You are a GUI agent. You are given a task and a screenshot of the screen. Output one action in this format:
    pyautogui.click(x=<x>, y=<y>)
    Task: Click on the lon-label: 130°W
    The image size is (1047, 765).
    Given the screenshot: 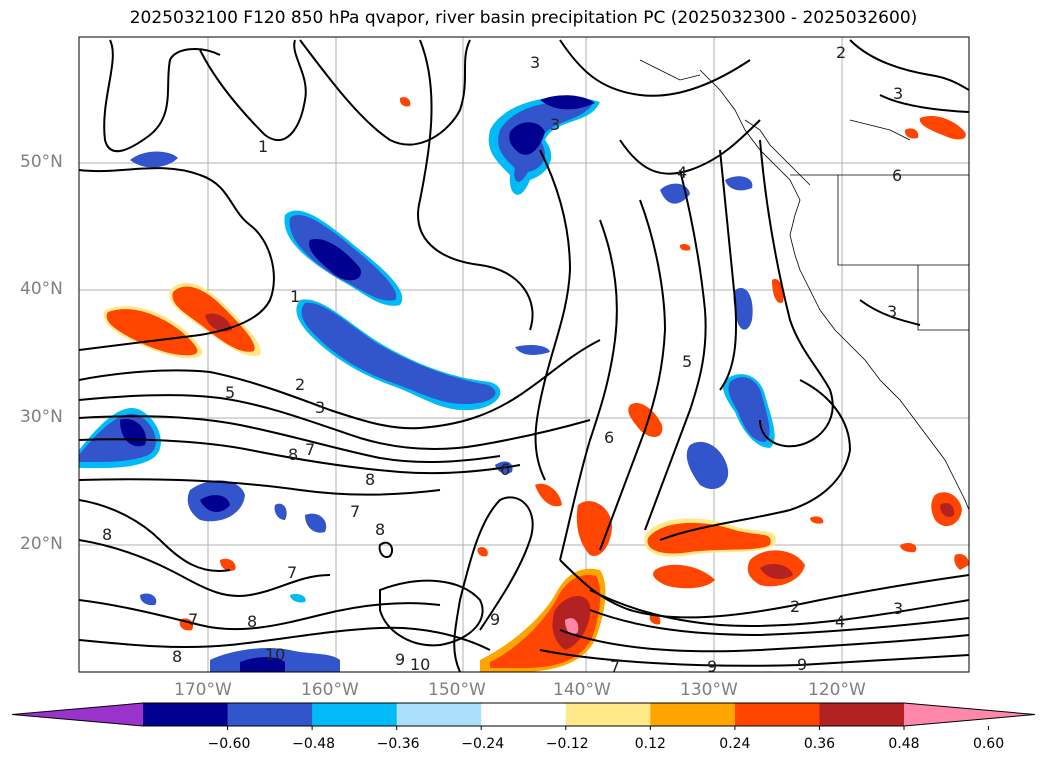 What is the action you would take?
    pyautogui.click(x=709, y=690)
    